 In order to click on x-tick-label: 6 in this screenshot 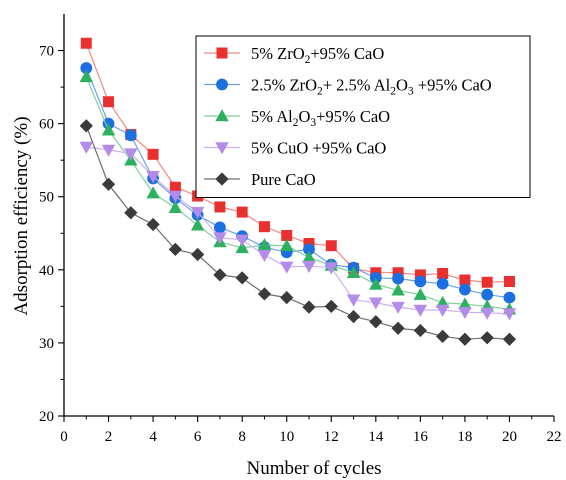, I will do `click(198, 437)`.